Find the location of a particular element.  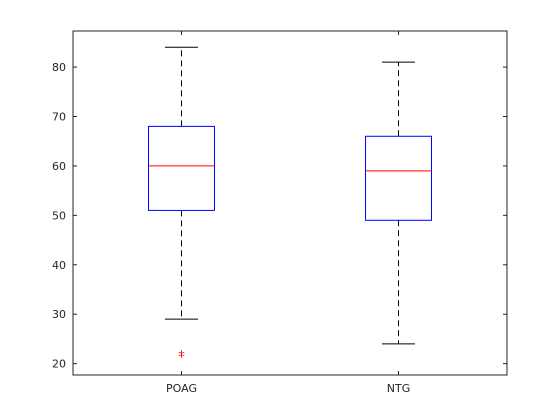

y-tick-label: 80 is located at coordinates (59, 67).